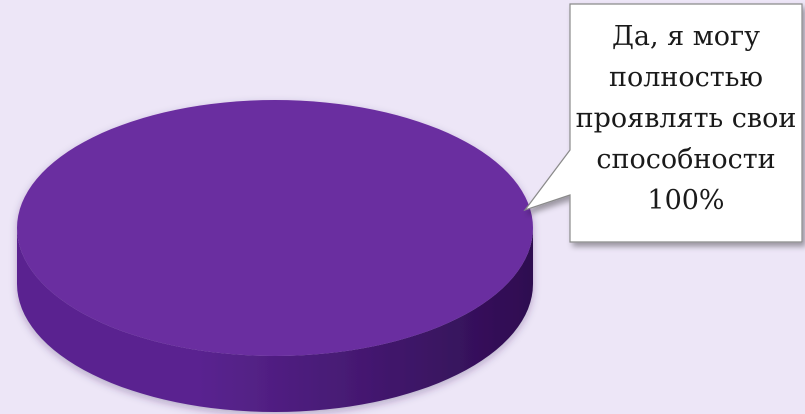 This screenshot has height=414, width=805. What do you see at coordinates (686, 77) in the screenshot?
I see `data-label-line: полностью` at bounding box center [686, 77].